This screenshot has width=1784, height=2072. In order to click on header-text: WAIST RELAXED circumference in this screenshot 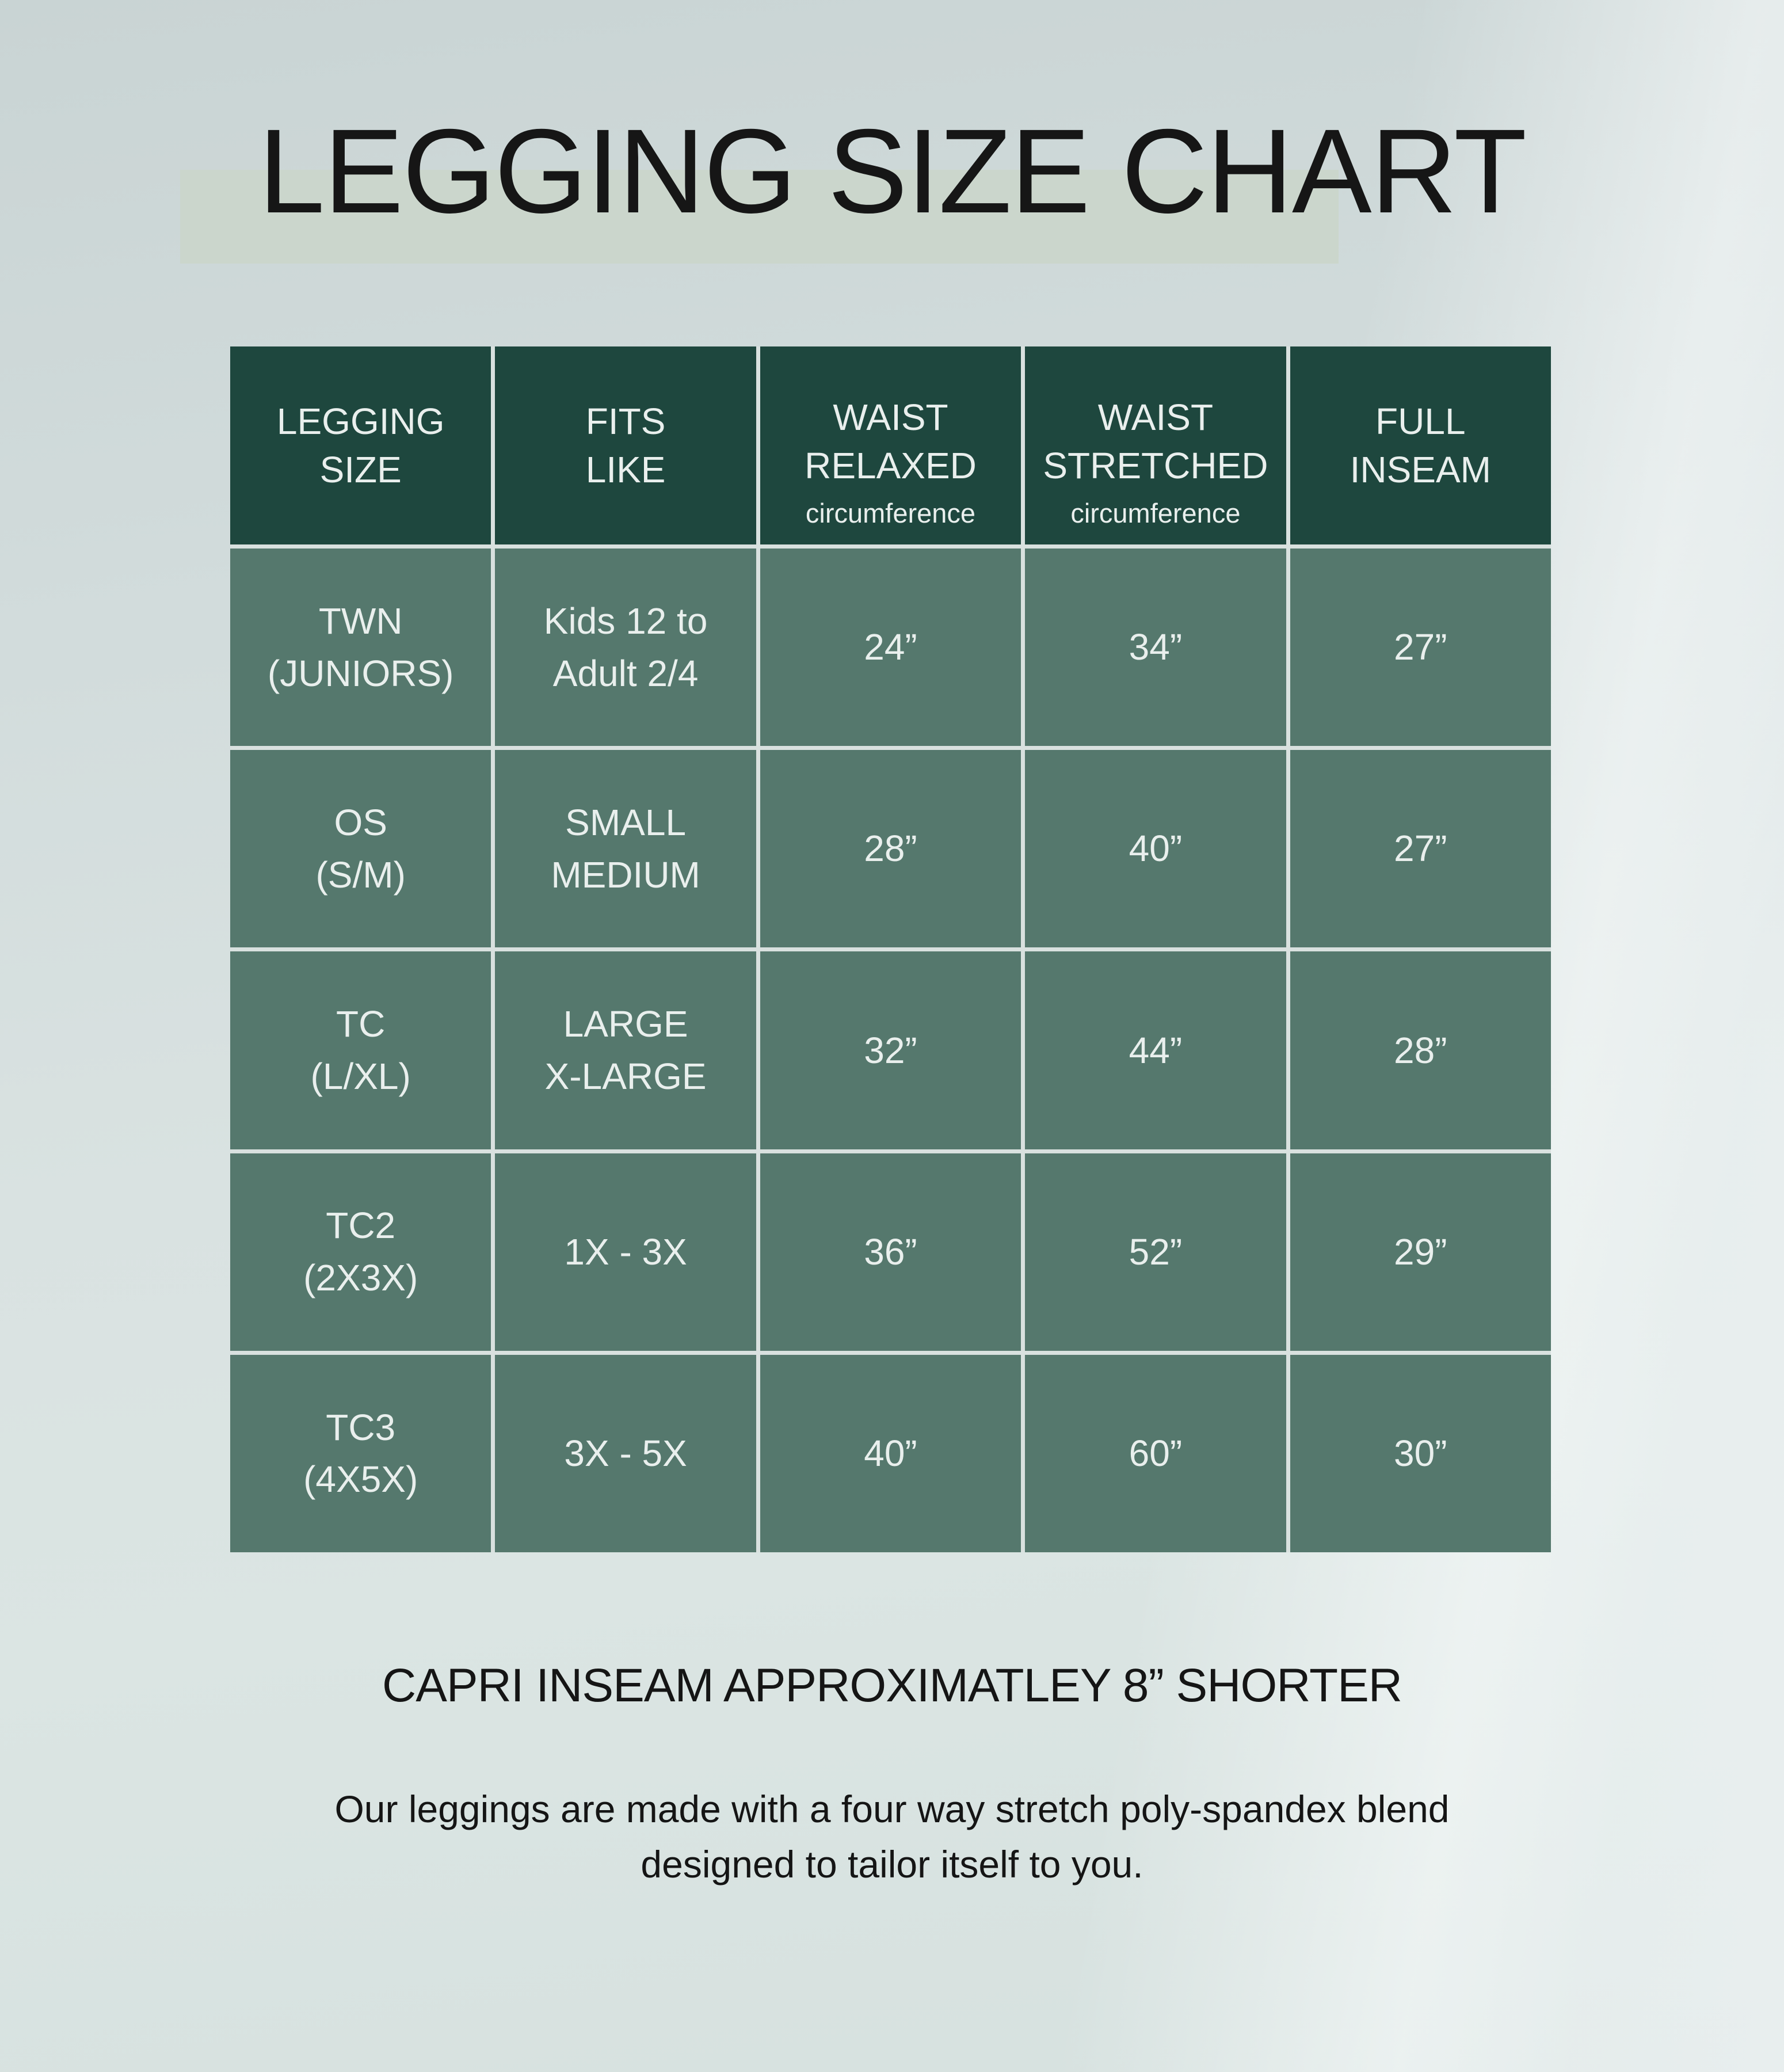, I will do `click(891, 462)`.